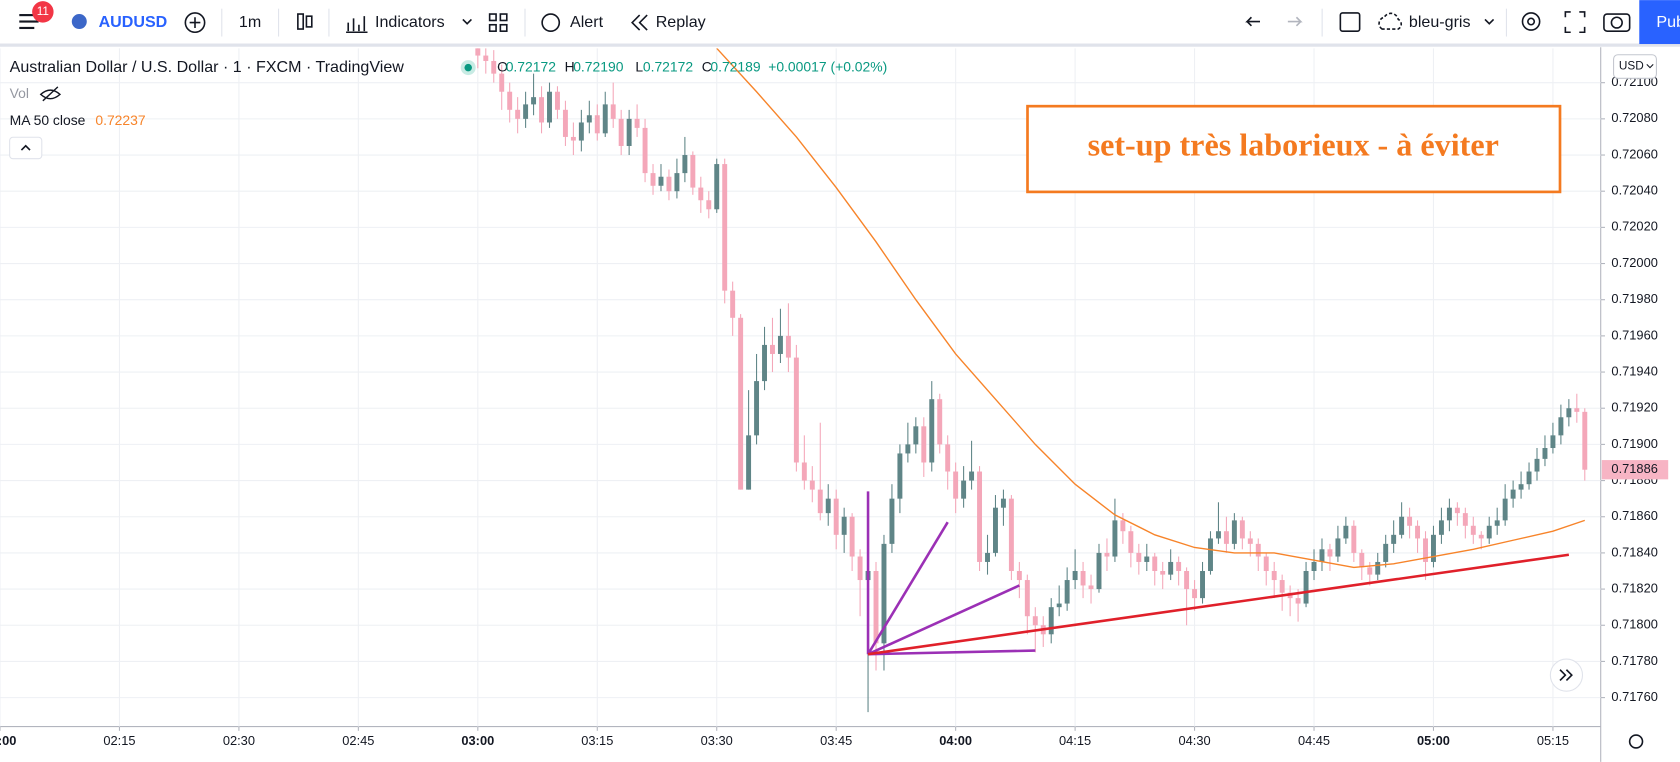 The width and height of the screenshot is (1680, 762). Describe the element at coordinates (1075, 740) in the screenshot. I see `x-tick-label: 04:15` at that location.